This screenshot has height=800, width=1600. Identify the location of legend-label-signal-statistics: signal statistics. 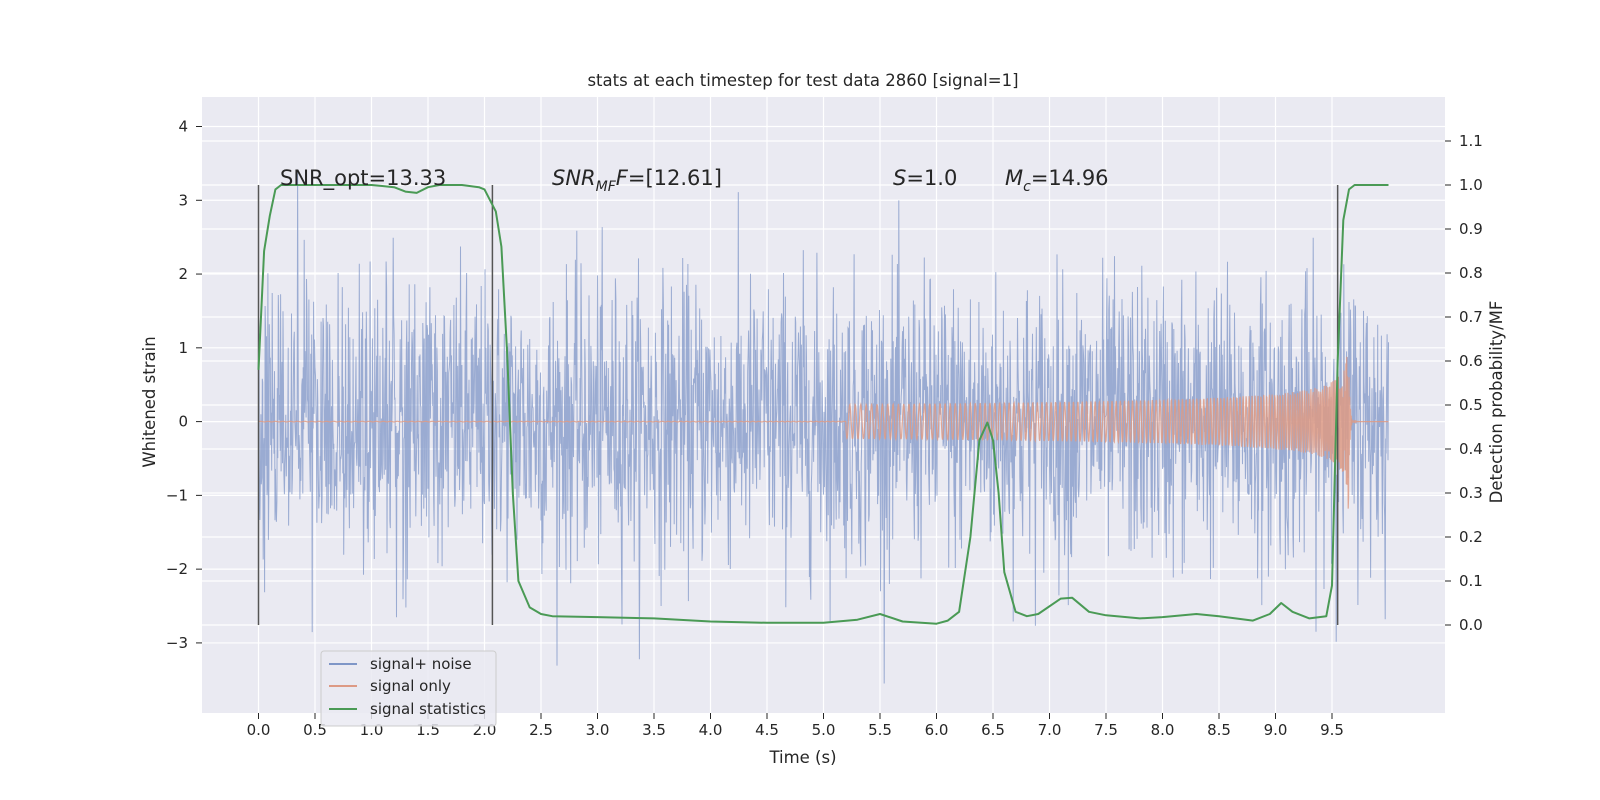
(428, 709).